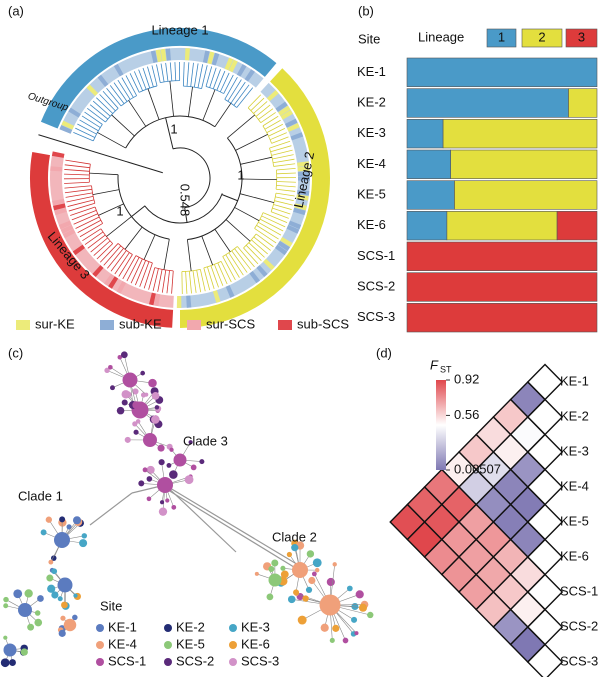 The width and height of the screenshot is (603, 677). I want to click on lineage-label: Lineage 1, so click(179, 29).